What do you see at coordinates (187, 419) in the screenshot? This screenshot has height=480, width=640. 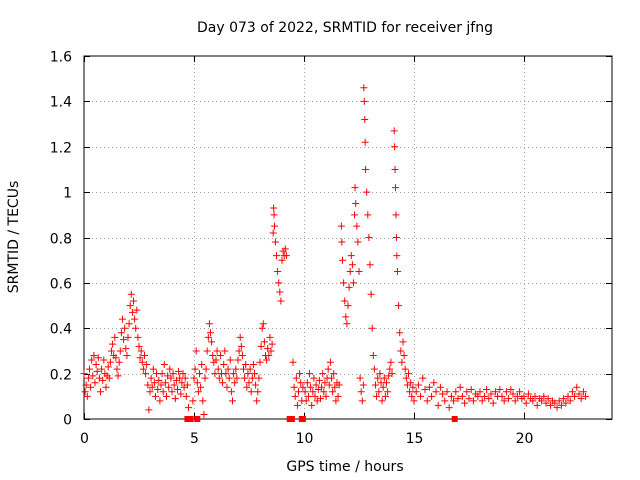 I see `zero-flag-marker` at bounding box center [187, 419].